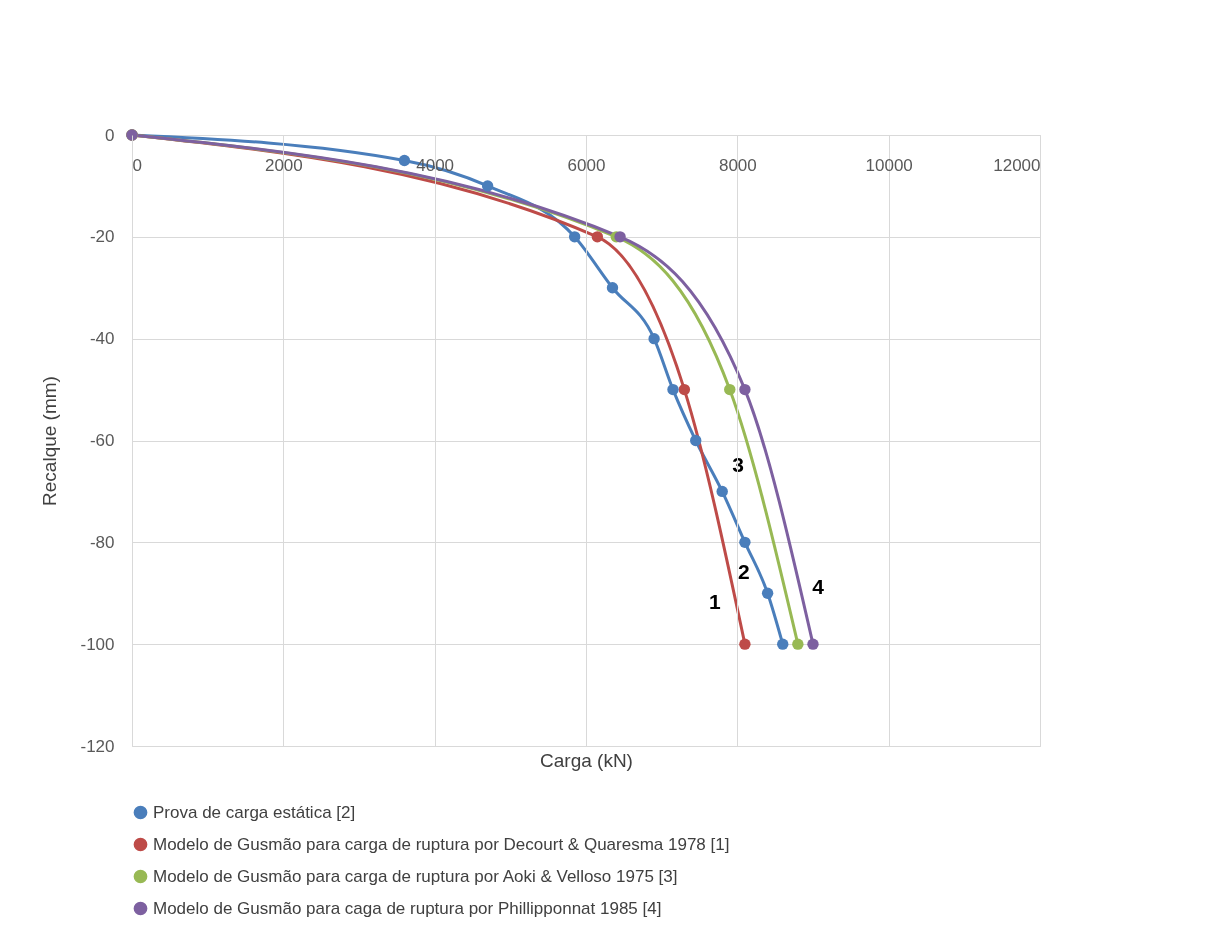 This screenshot has height=942, width=1231. Describe the element at coordinates (97, 746) in the screenshot. I see `y-tick-label: -120` at that location.